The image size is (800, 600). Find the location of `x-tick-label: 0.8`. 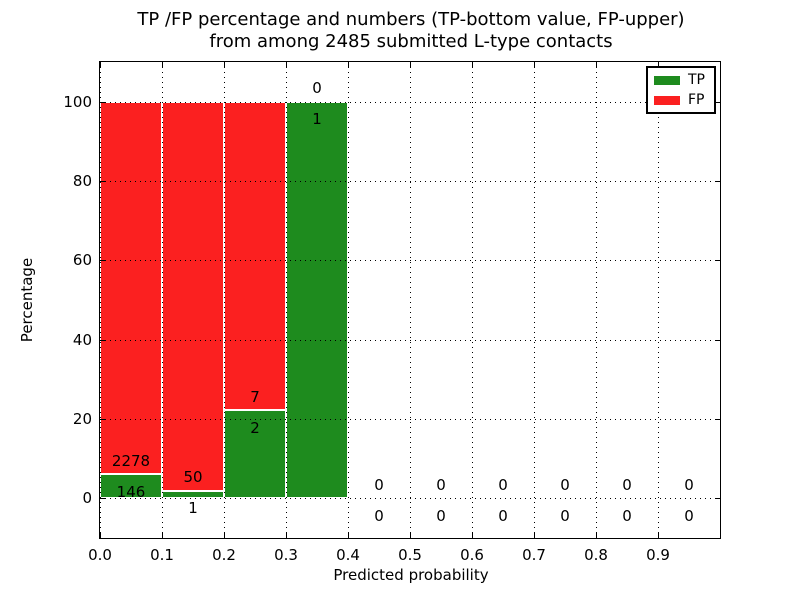

x-tick-label: 0.8 is located at coordinates (596, 555).